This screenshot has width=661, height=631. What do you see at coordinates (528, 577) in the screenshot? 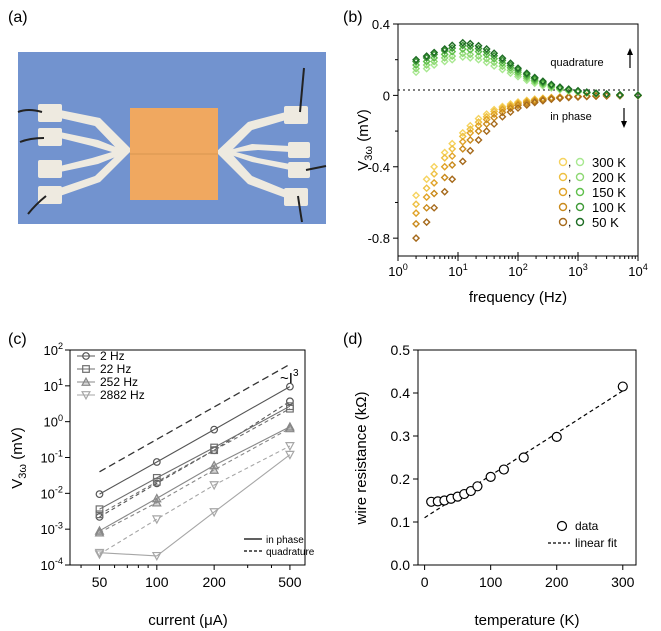
I see `plot-d-xticks: 0 100 200 300` at bounding box center [528, 577].